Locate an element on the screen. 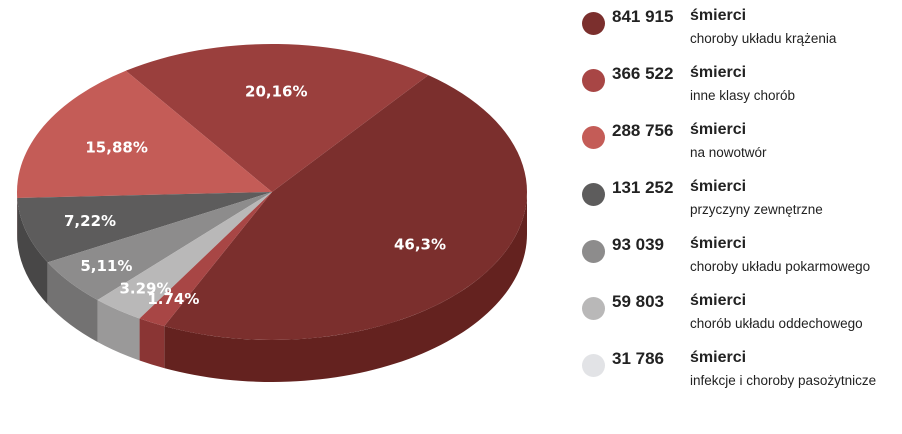 The height and width of the screenshot is (434, 902). legend-description: choroby układu pokarmowego is located at coordinates (780, 266).